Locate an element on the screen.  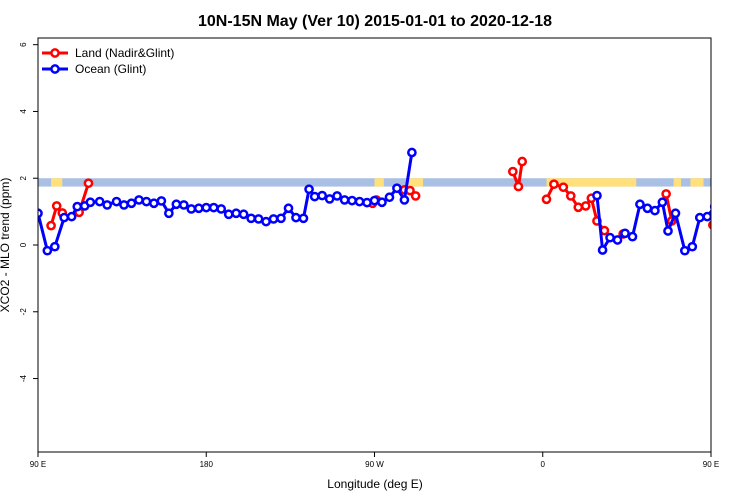
legend-label-land: Land (Nadir&Glint) is located at coordinates (124, 53).